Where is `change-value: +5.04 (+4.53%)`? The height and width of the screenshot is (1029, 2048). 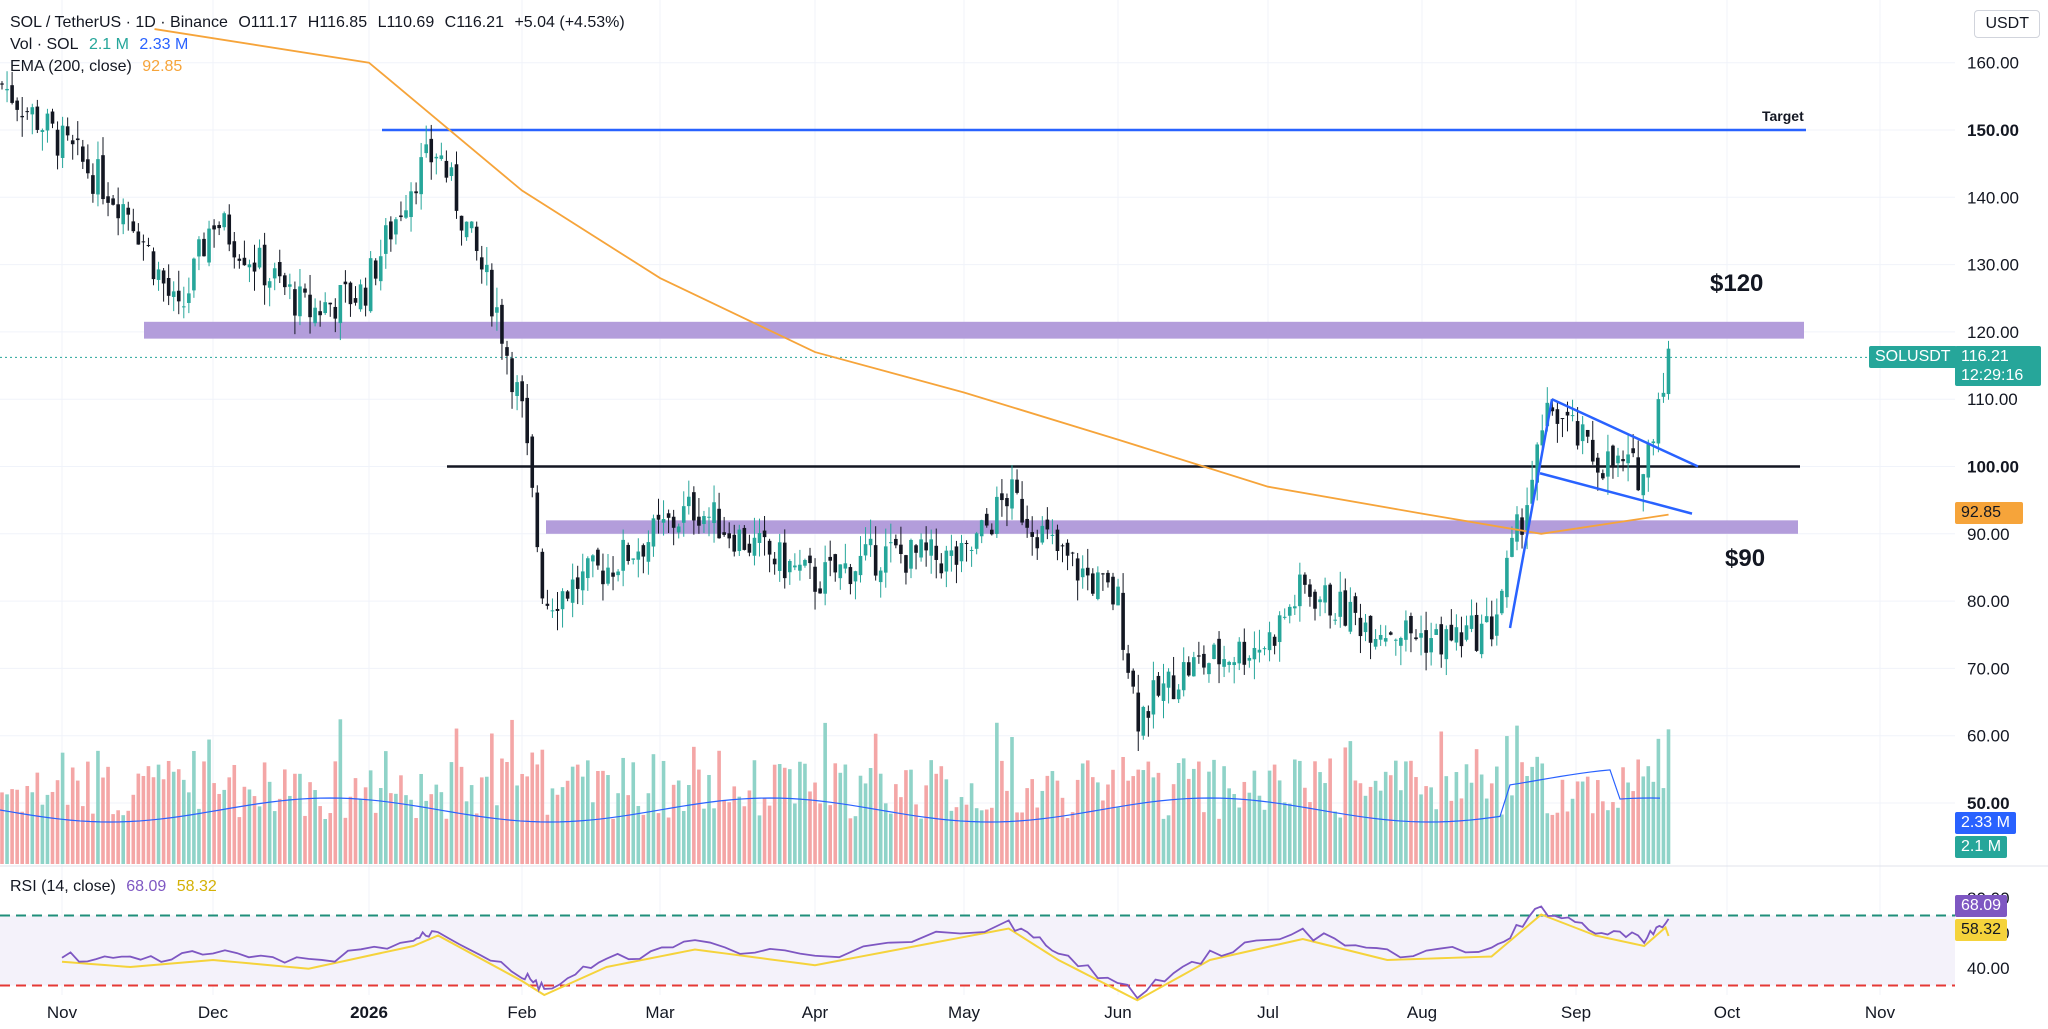 change-value: +5.04 (+4.53%) is located at coordinates (569, 22).